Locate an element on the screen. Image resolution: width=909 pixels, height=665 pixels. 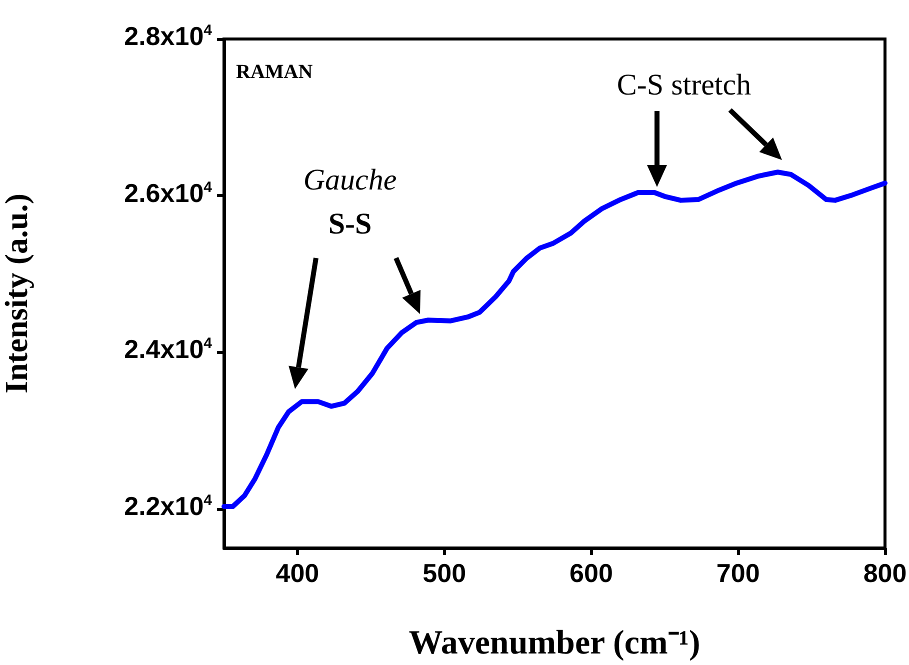
annotation: S-S is located at coordinates (350, 224).